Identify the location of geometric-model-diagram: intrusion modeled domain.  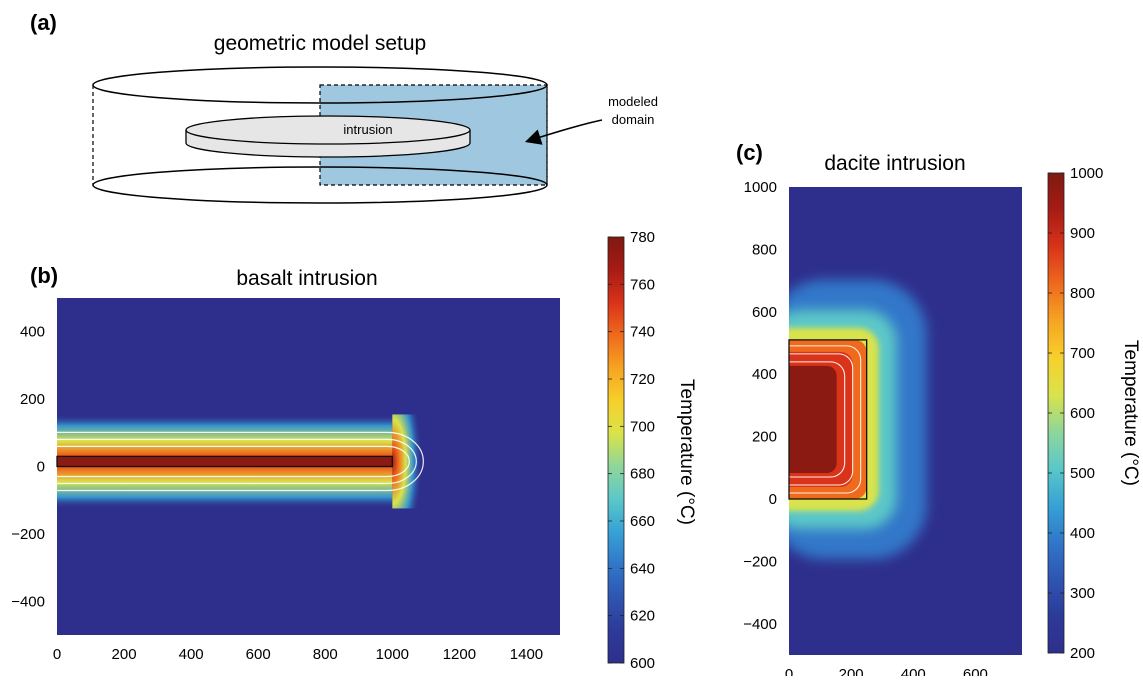
(375, 135).